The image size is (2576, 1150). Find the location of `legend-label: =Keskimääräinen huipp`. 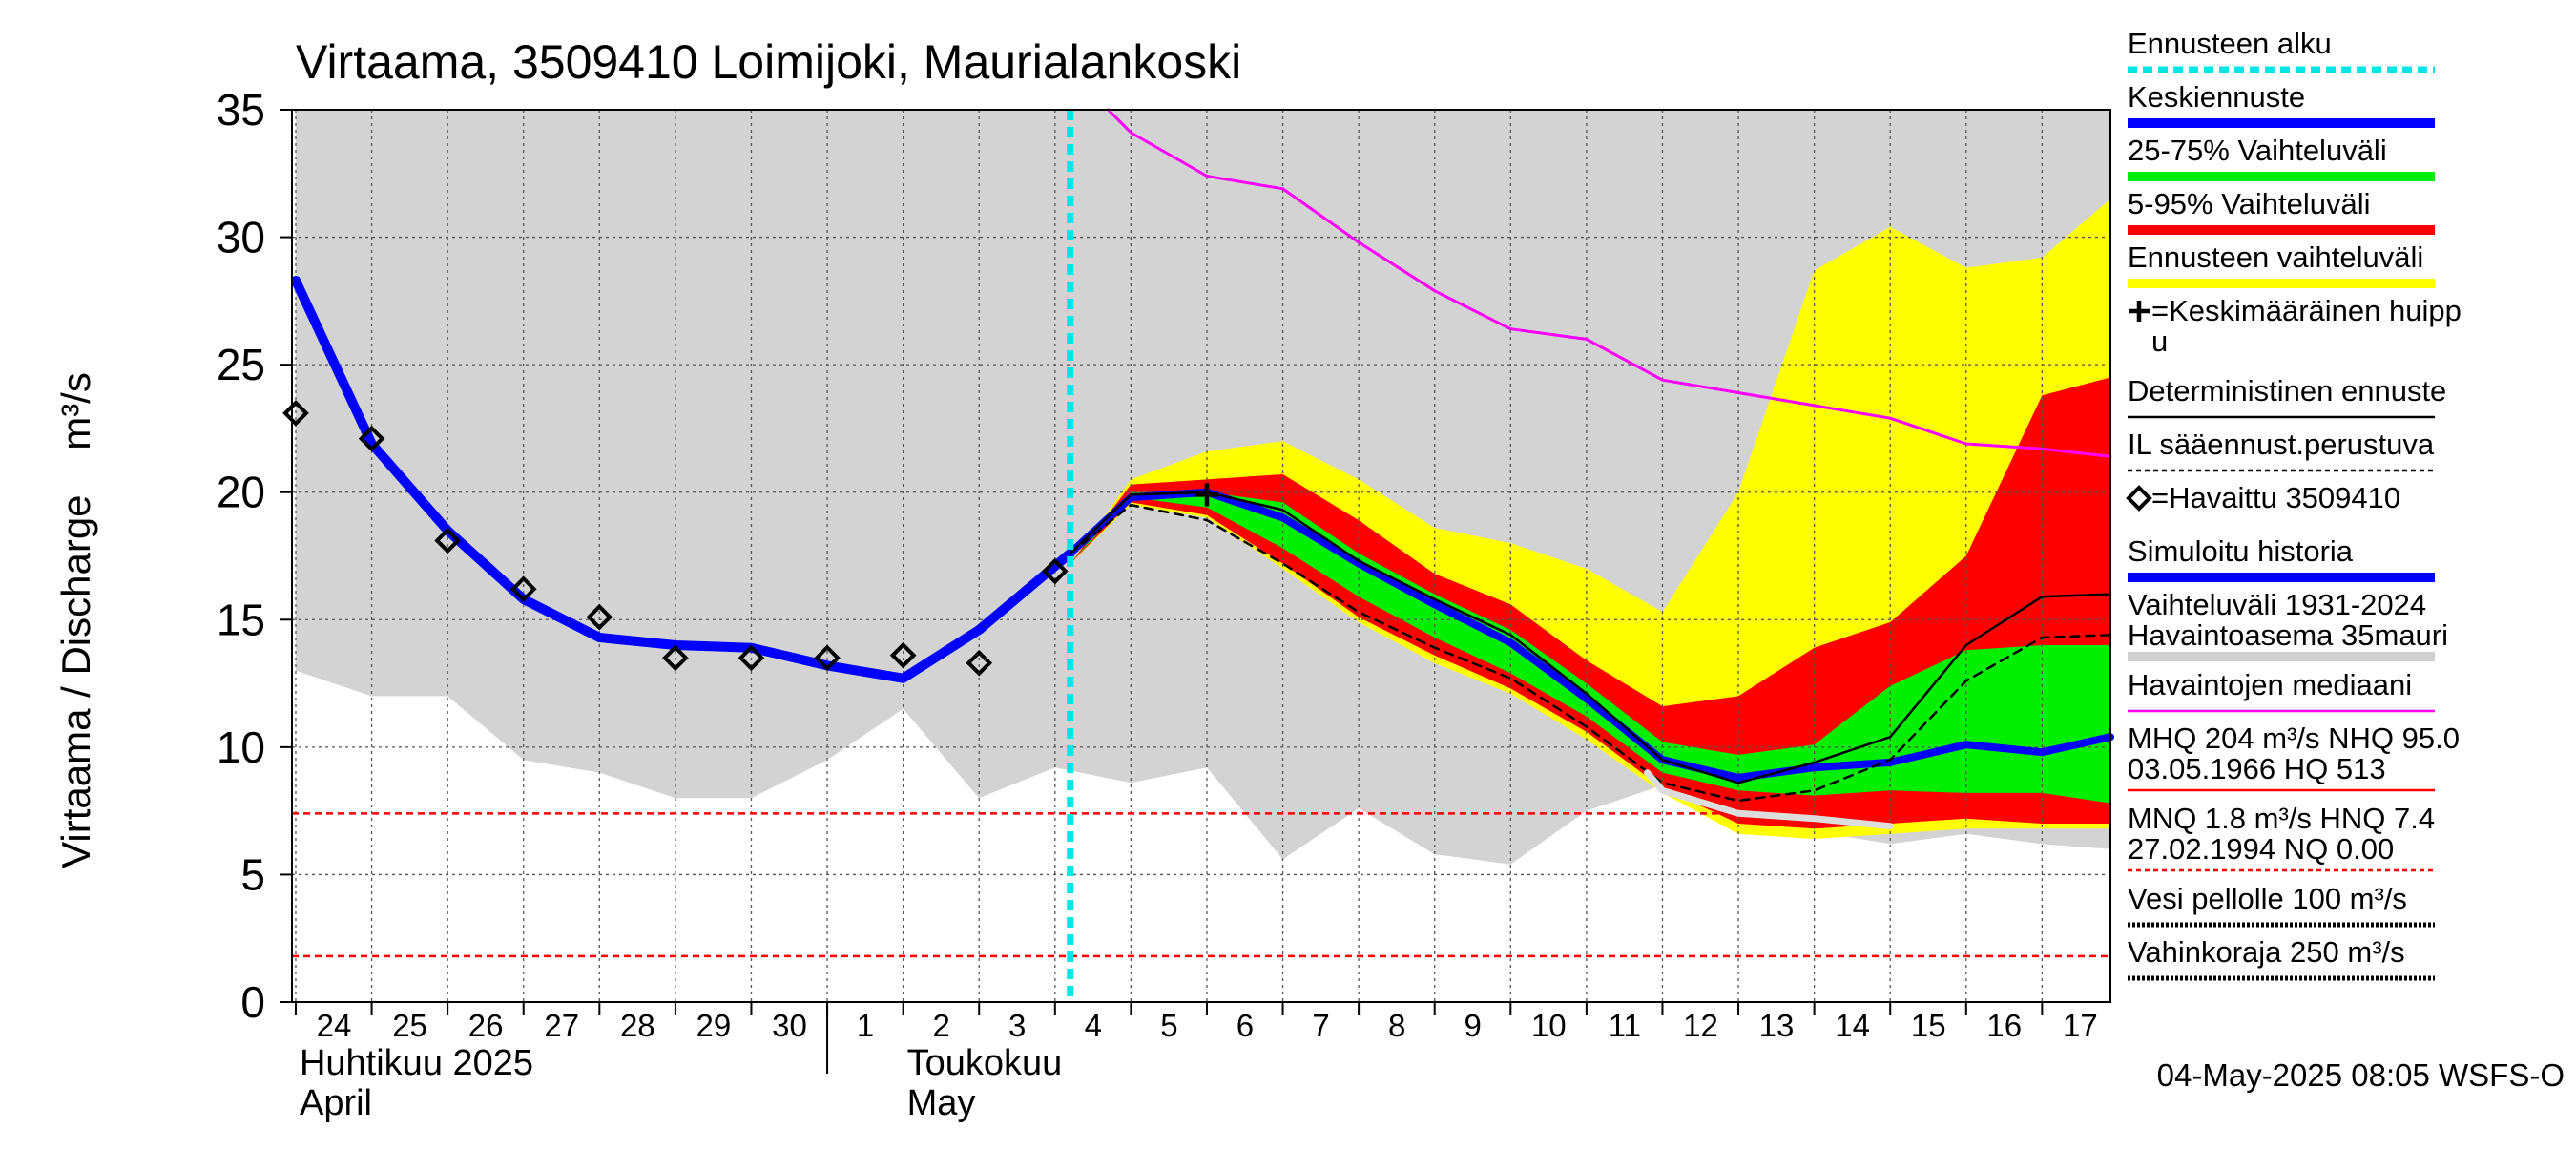

legend-label: =Keskimääräinen huipp is located at coordinates (2306, 310).